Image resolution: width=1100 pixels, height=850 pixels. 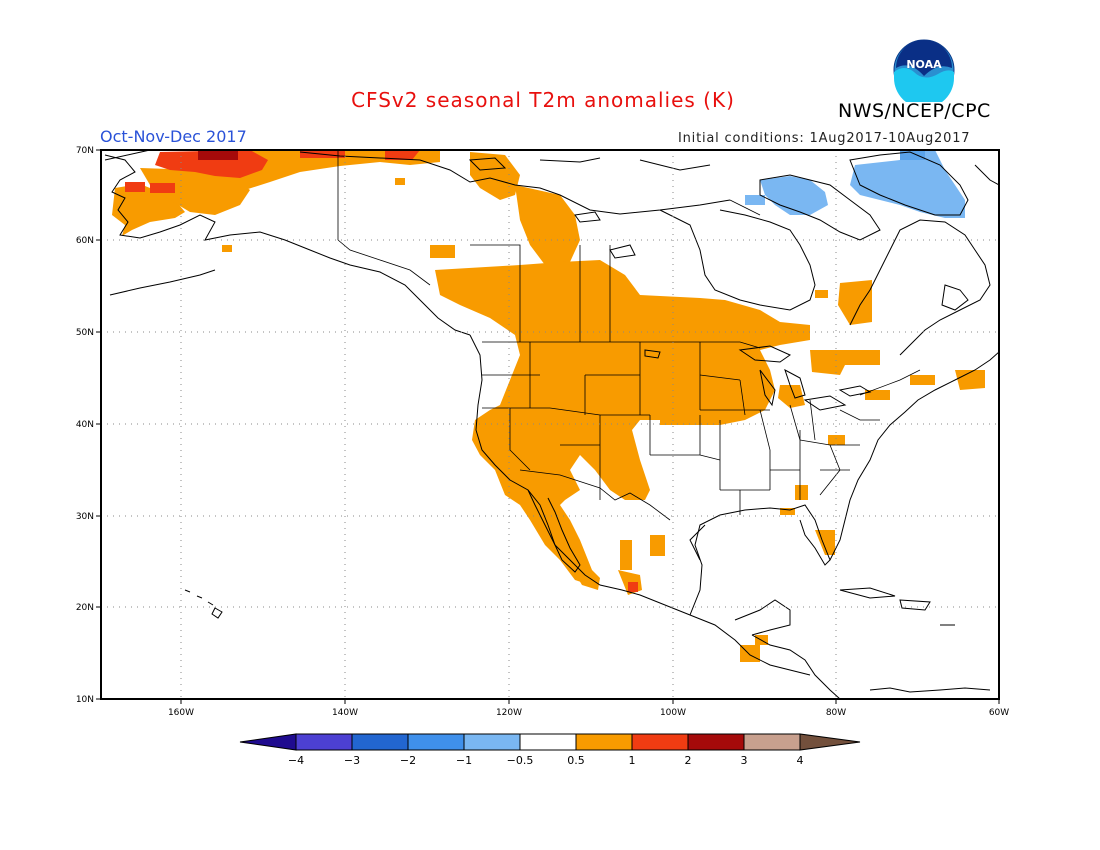 What do you see at coordinates (181, 713) in the screenshot?
I see `lon-tick-label: 160W` at bounding box center [181, 713].